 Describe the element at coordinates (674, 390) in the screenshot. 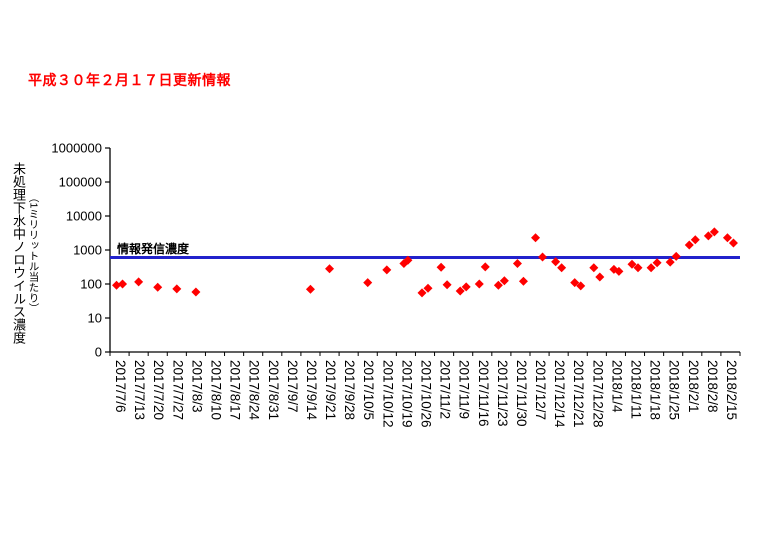

I see `x-tick-label: 2018/1/25` at that location.